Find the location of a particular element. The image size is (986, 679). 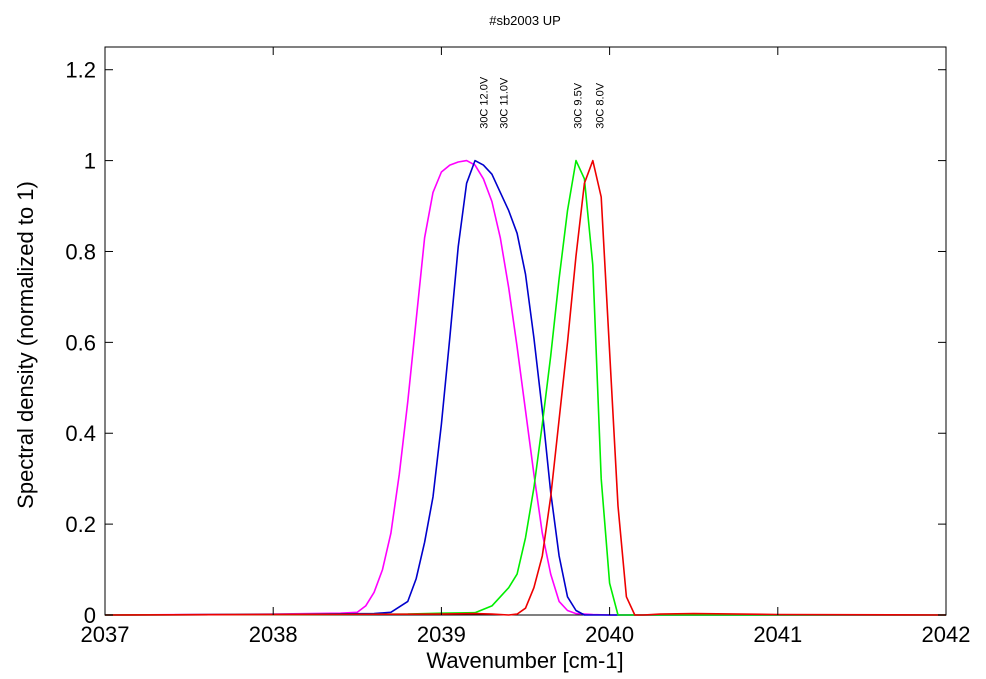

x-tick-label: 2042 is located at coordinates (946, 634).